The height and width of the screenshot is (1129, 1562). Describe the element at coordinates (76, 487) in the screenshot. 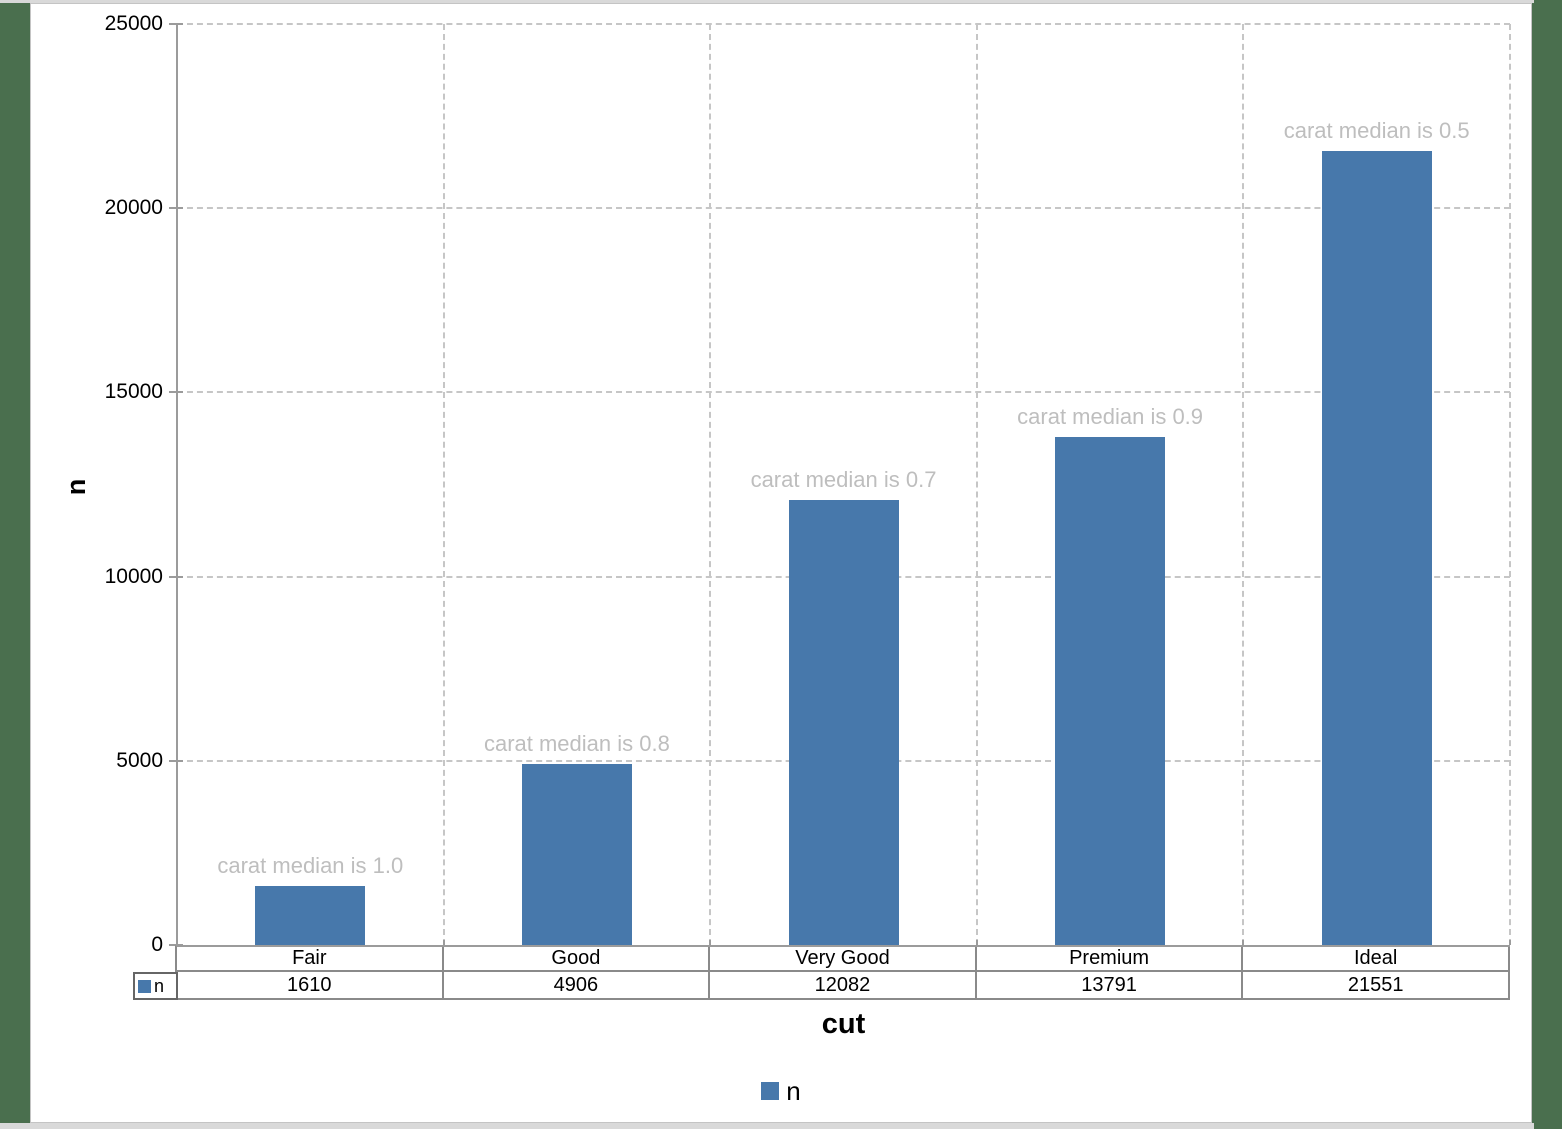

I see `y-axis-title: n` at that location.